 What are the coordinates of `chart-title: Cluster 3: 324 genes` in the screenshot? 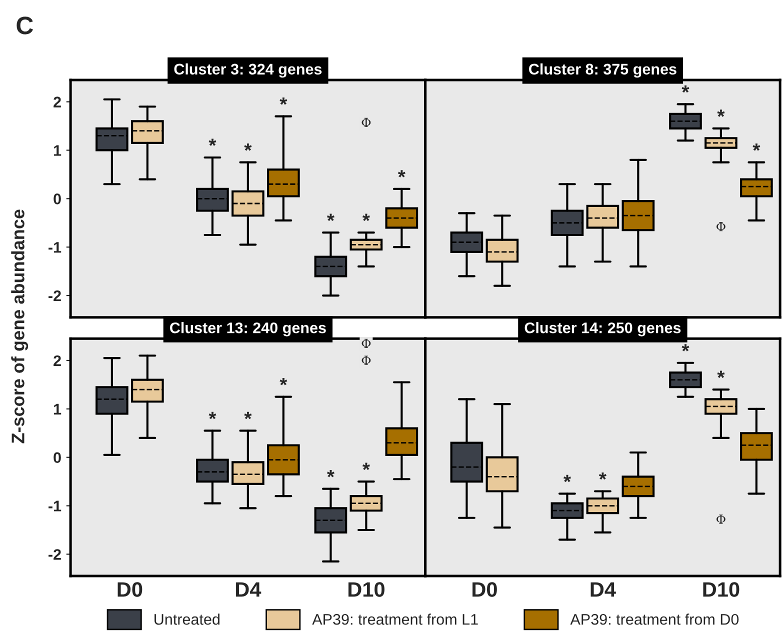 It's located at (248, 70).